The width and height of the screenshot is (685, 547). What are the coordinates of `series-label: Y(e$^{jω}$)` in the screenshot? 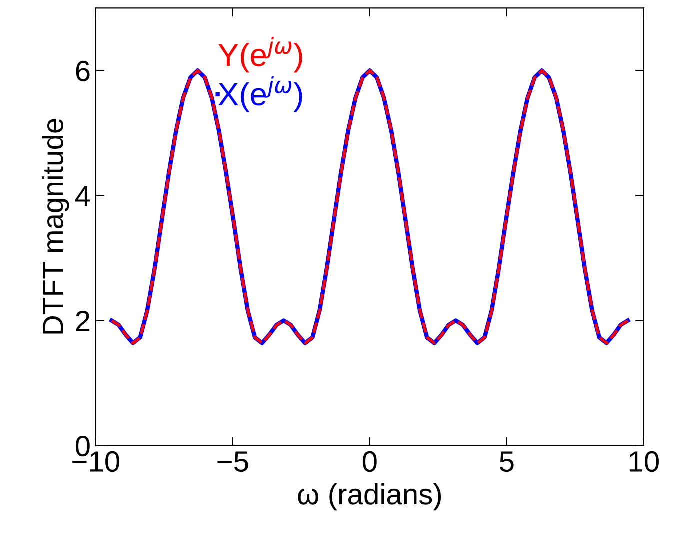 It's located at (260, 54).